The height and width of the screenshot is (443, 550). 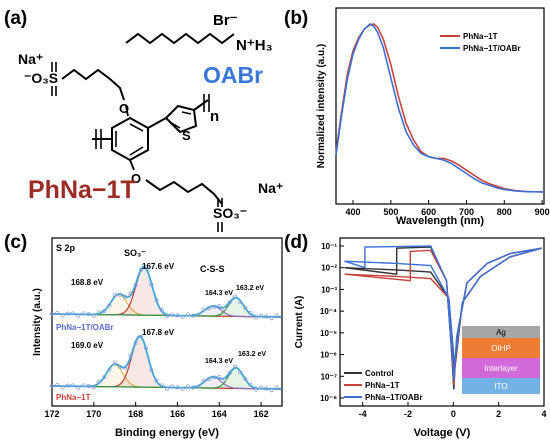 I want to click on device-layer-oihp, so click(x=501, y=348).